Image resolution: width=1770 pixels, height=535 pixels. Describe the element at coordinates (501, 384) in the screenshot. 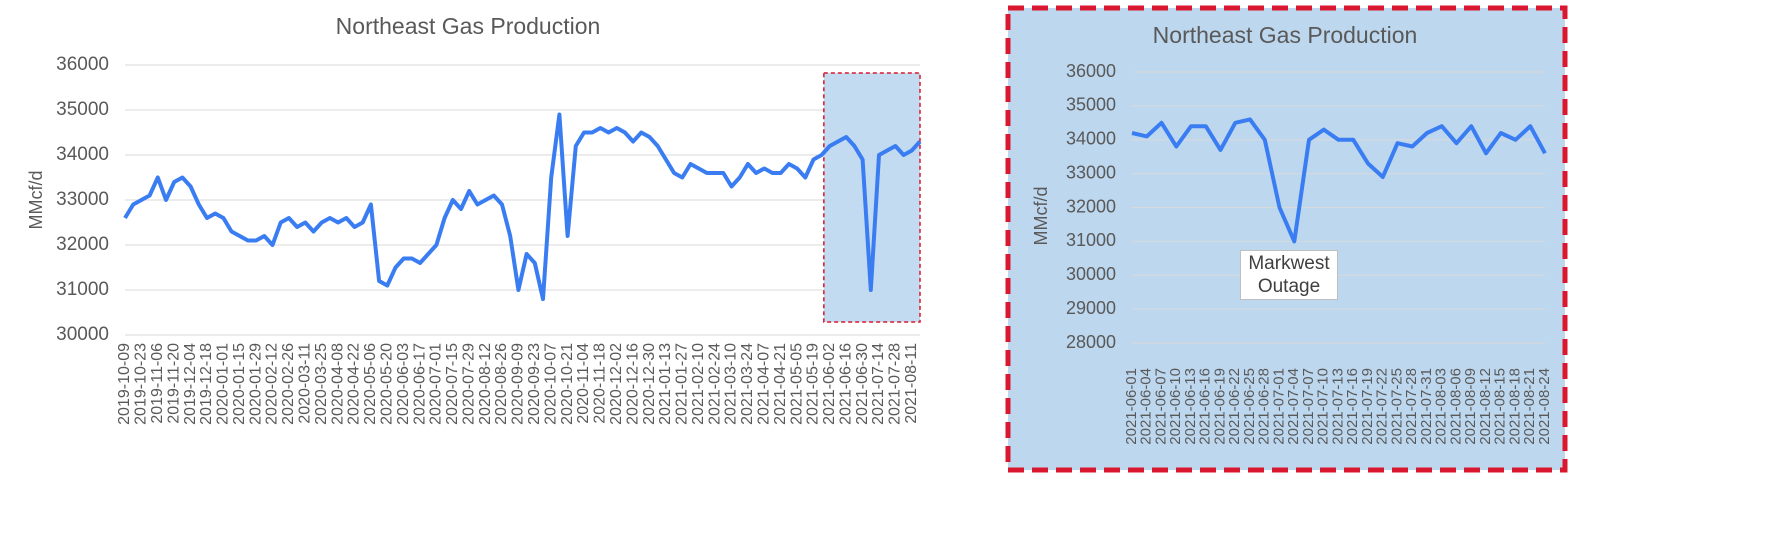

I see `x-tick-label: 2020-08-26` at that location.